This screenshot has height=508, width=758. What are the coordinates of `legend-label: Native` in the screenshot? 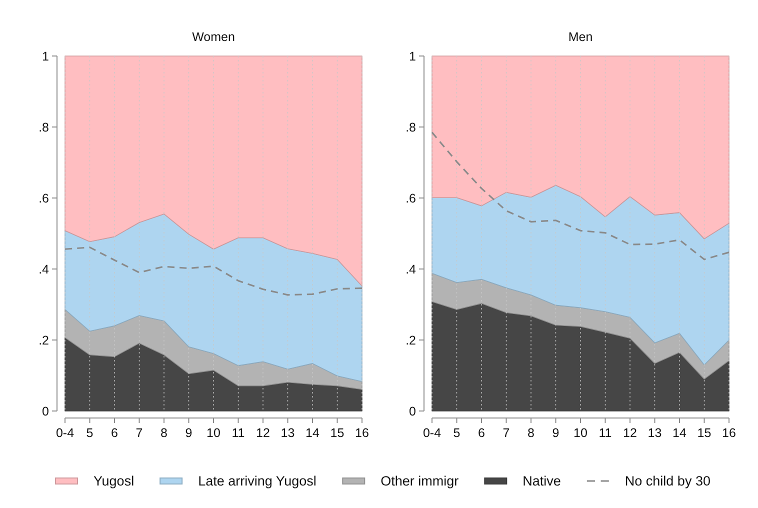 It's located at (541, 481).